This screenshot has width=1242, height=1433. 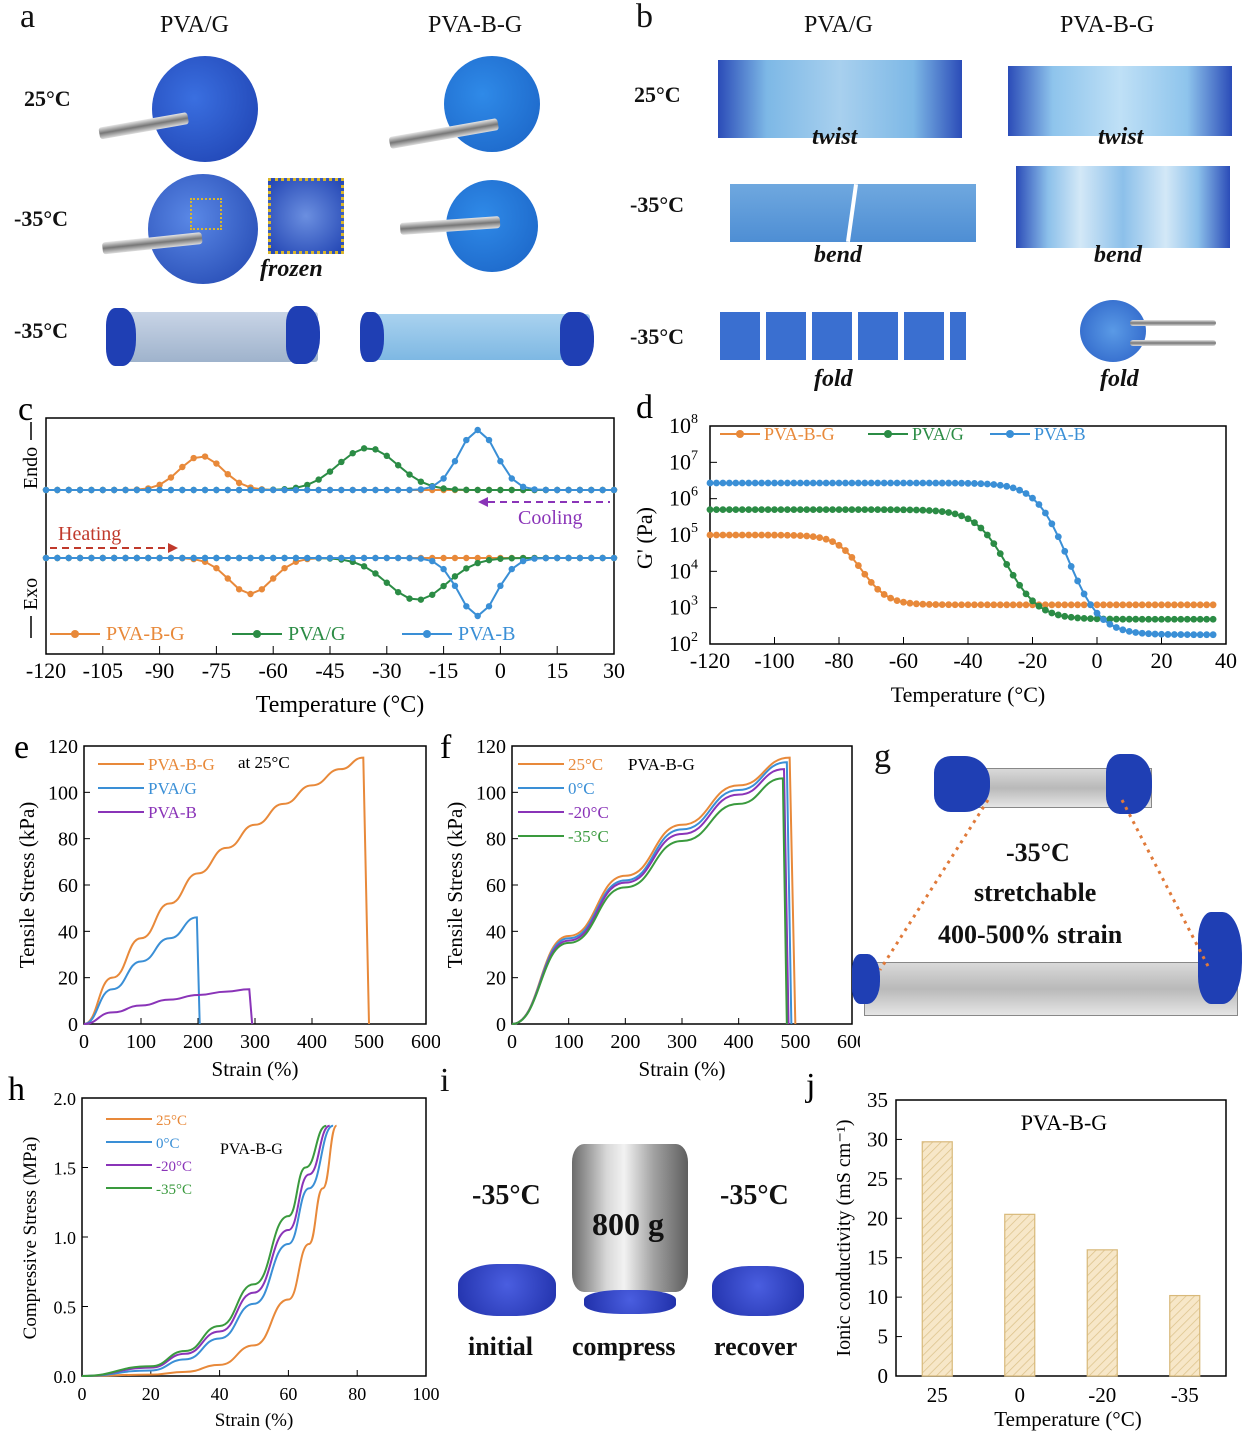 I want to click on series-group, so click(x=226, y=890).